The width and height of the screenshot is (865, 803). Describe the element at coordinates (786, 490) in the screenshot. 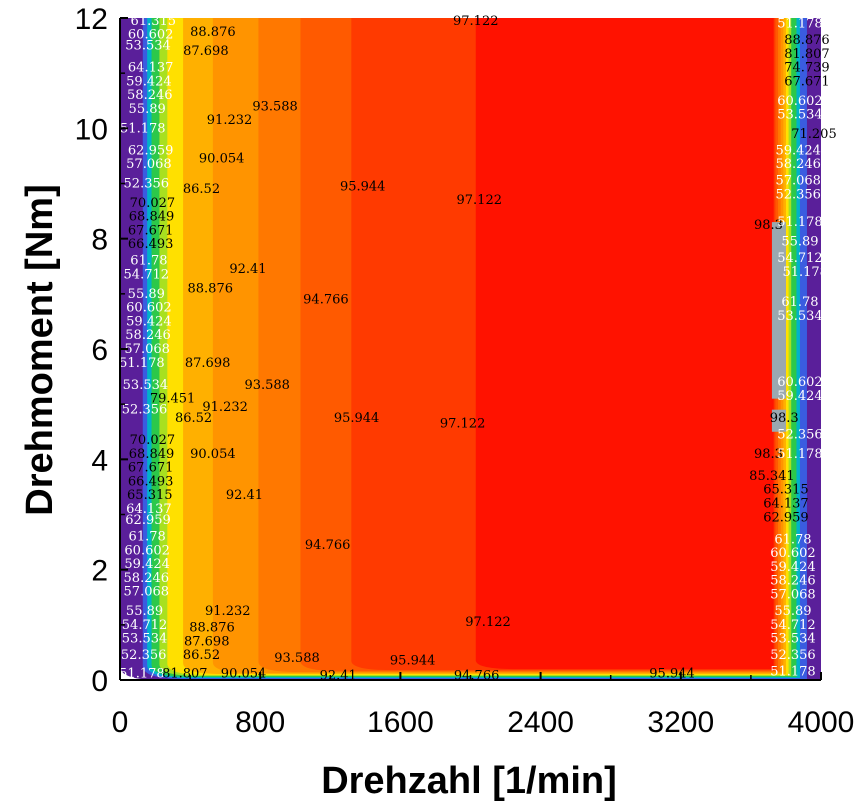

I see `contour-label: 65.315` at that location.